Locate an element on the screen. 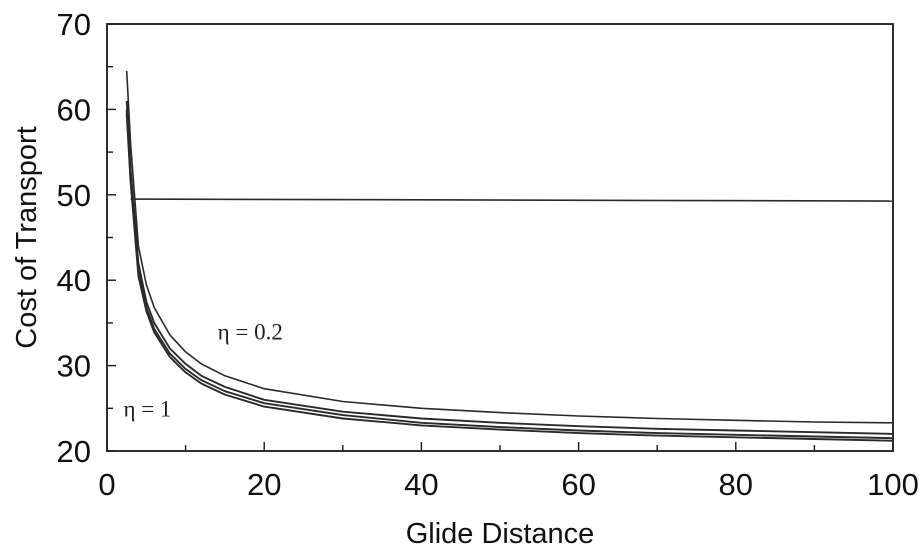  y-tick-label: 20 is located at coordinates (74, 451).